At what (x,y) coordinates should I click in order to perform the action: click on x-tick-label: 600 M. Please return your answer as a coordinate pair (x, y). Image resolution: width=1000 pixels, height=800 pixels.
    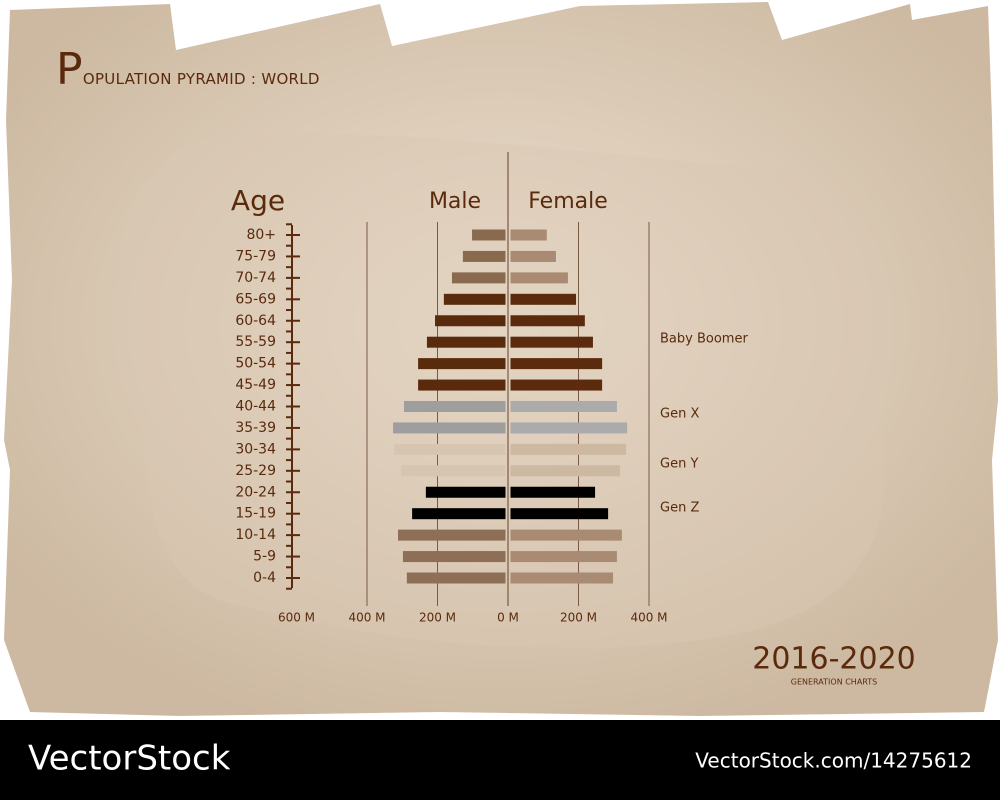
    Looking at the image, I should click on (296, 618).